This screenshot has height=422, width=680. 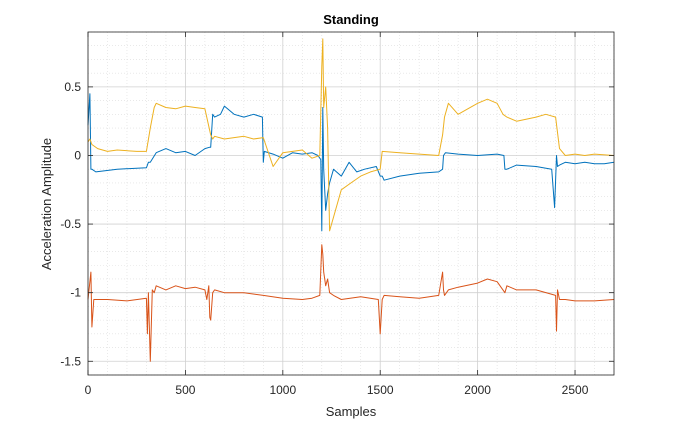 What do you see at coordinates (351, 411) in the screenshot?
I see `x-axis-label: Samples` at bounding box center [351, 411].